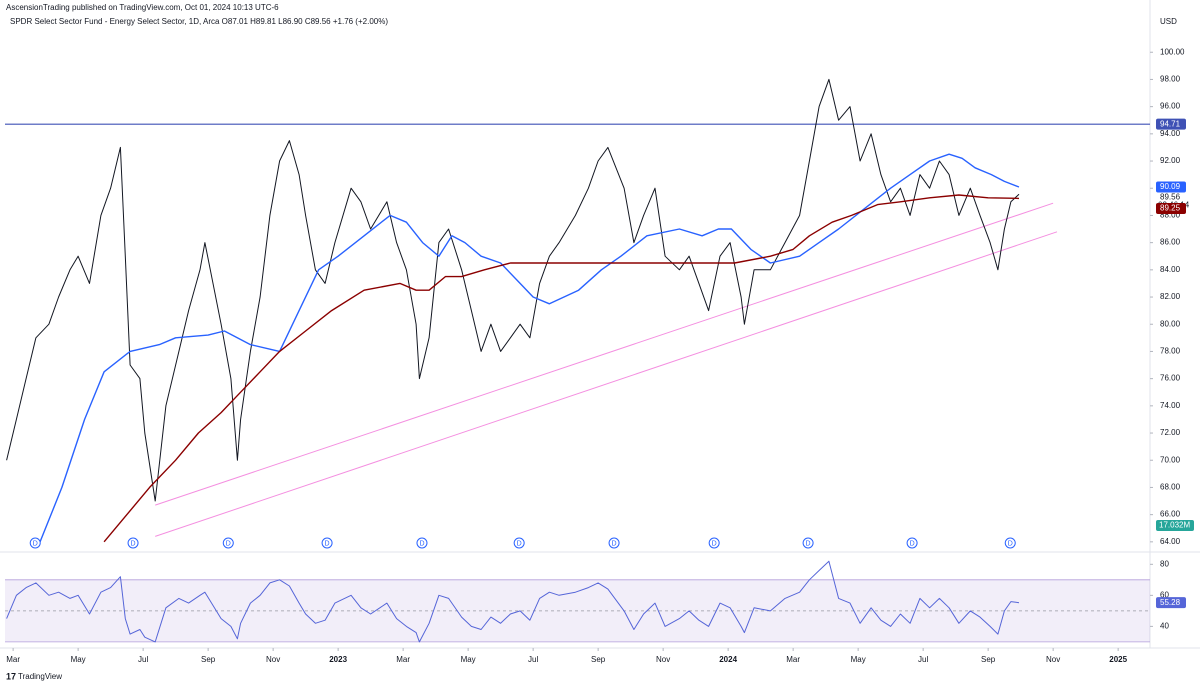  I want to click on y-tick-label: 70.00, so click(1170, 459).